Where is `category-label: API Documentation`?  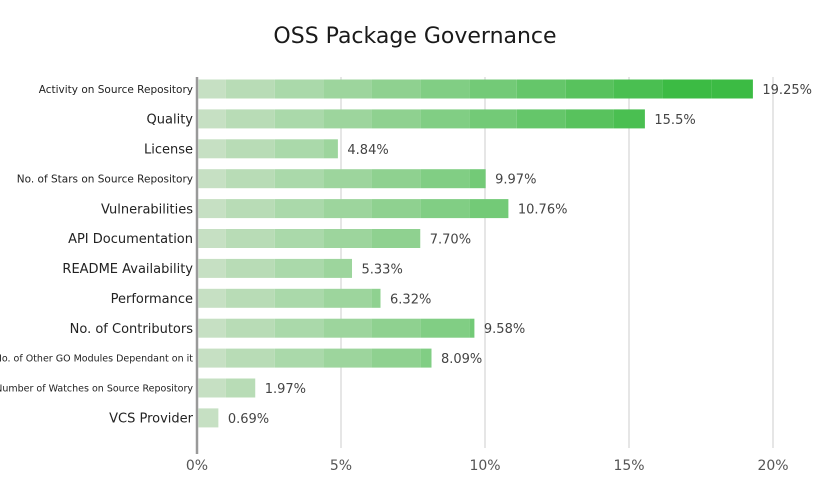 category-label: API Documentation is located at coordinates (130, 239).